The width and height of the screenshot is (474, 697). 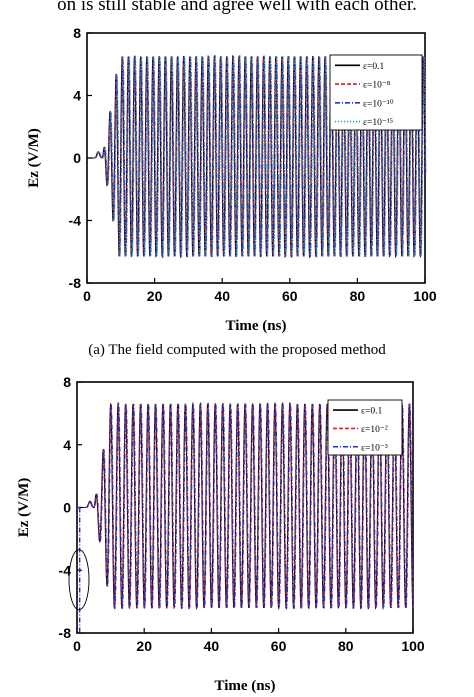 I want to click on legend-label: ε=10⁻¹⁰, so click(x=378, y=103).